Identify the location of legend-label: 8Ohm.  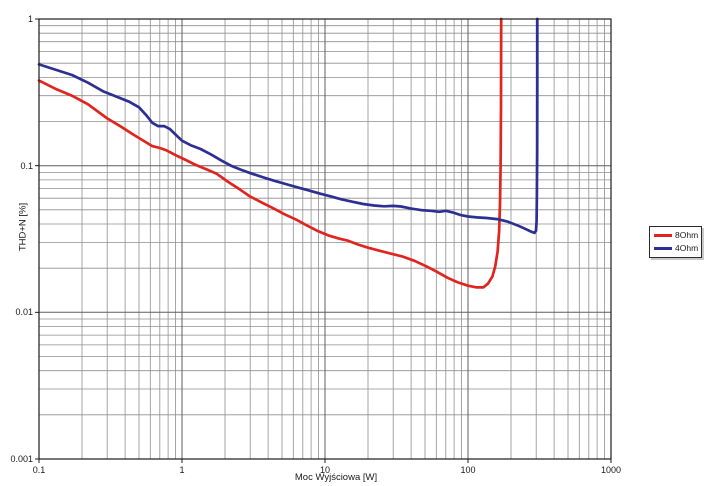
(687, 235).